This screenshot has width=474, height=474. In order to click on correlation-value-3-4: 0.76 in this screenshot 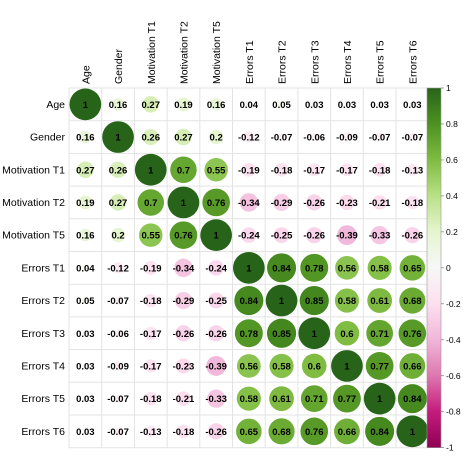, I will do `click(216, 203)`.